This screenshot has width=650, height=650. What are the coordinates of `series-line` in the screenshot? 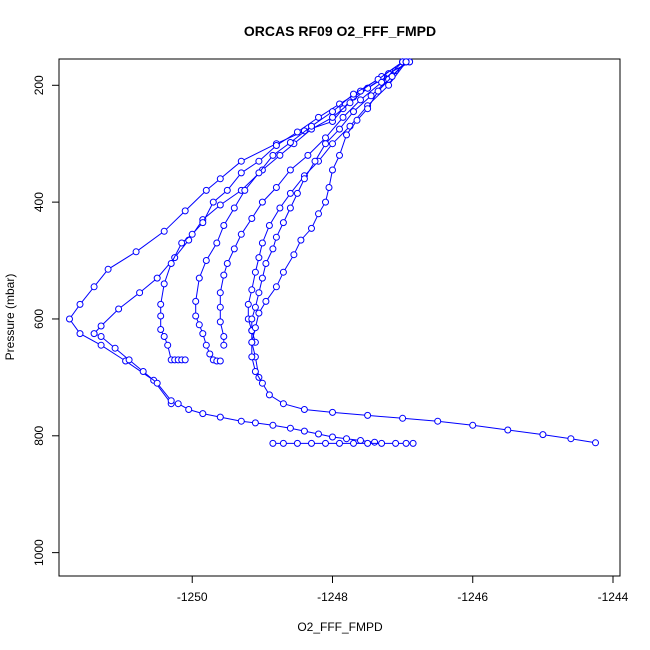 It's located at (329, 219).